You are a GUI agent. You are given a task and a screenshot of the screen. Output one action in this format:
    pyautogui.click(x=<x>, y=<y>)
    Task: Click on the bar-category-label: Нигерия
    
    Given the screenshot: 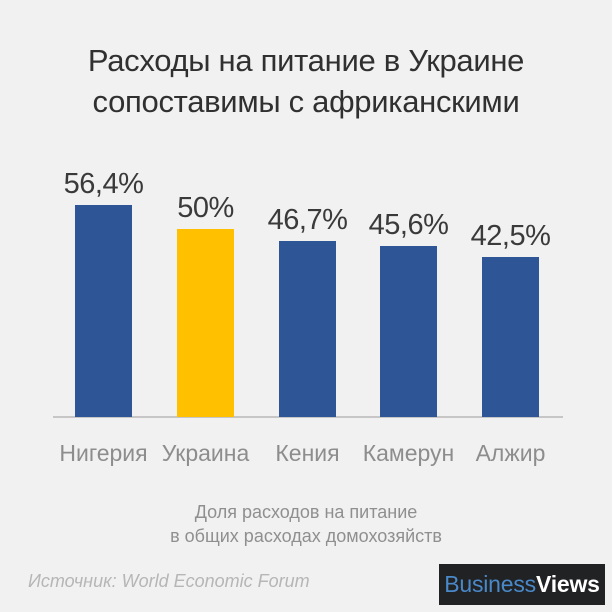 What is the action you would take?
    pyautogui.click(x=103, y=453)
    